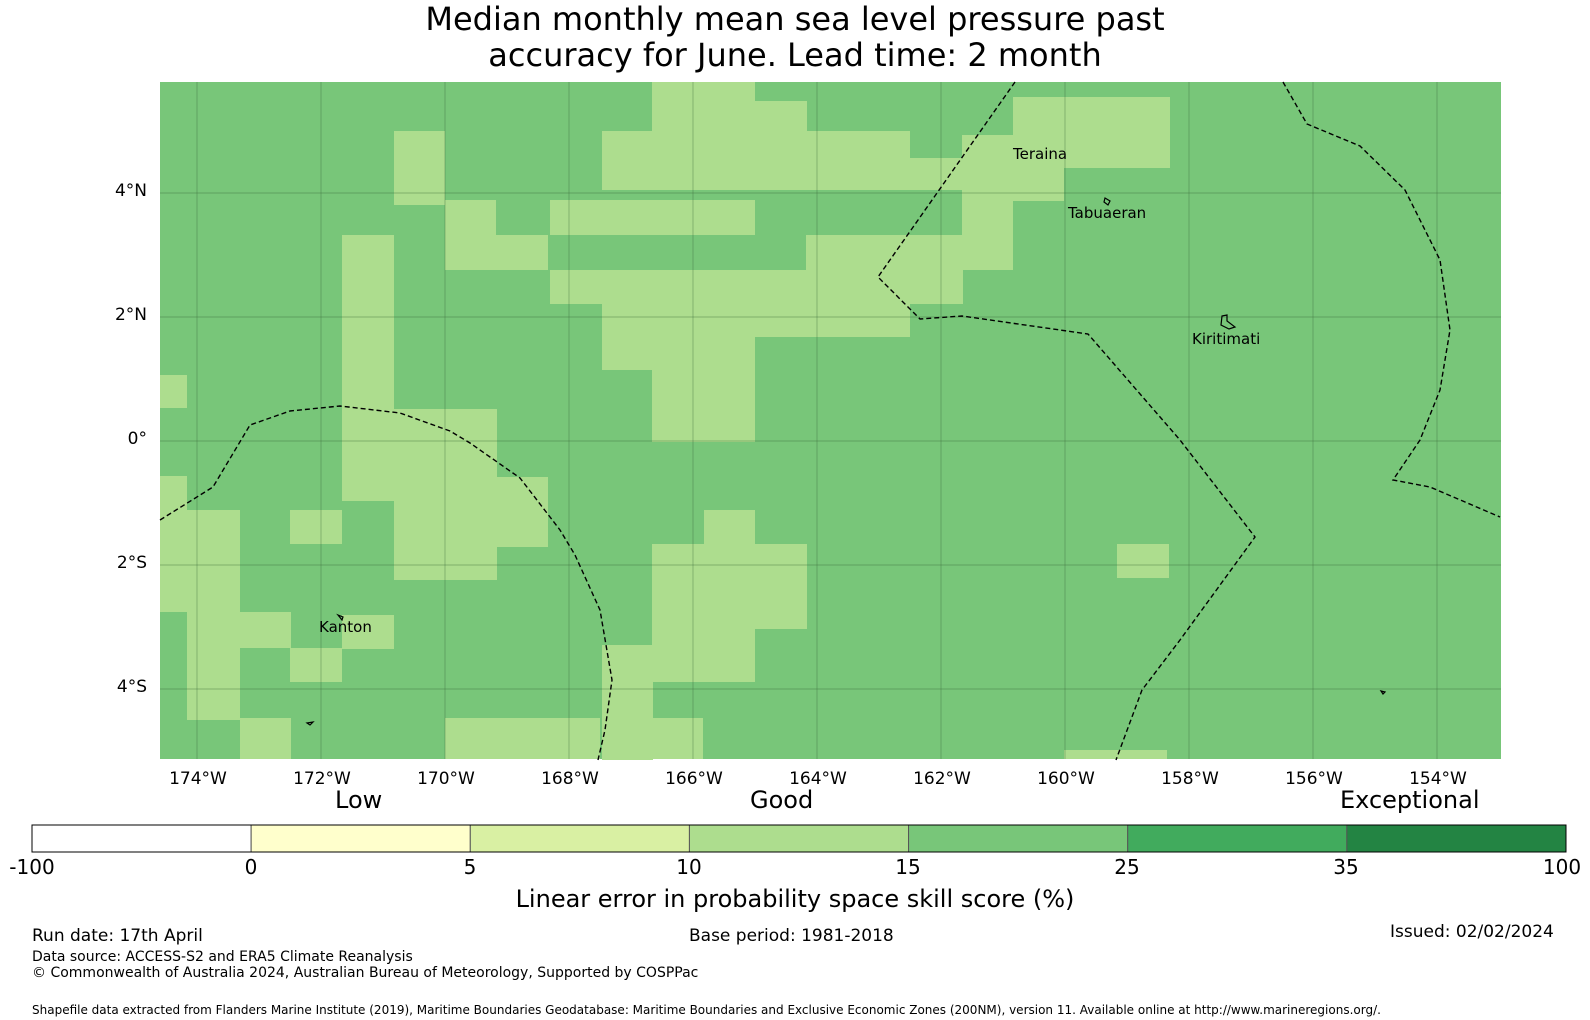  What do you see at coordinates (1346, 867) in the screenshot?
I see `colorbar-tick: 35` at bounding box center [1346, 867].